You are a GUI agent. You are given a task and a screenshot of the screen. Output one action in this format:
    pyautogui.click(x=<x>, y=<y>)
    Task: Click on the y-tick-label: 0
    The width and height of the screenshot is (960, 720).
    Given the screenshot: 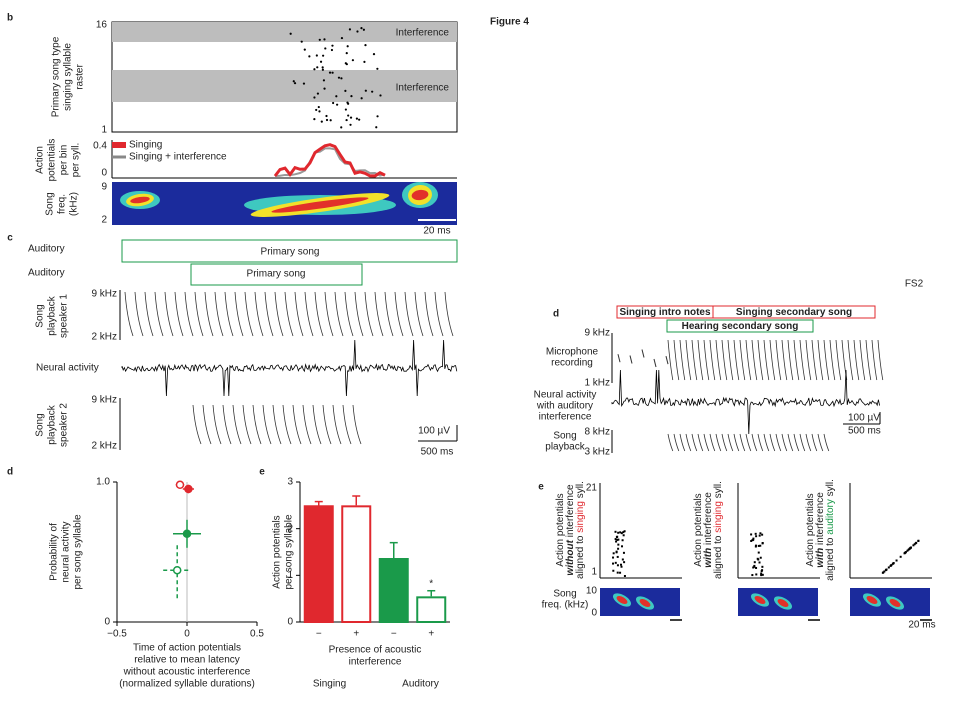 What is the action you would take?
    pyautogui.click(x=107, y=622)
    